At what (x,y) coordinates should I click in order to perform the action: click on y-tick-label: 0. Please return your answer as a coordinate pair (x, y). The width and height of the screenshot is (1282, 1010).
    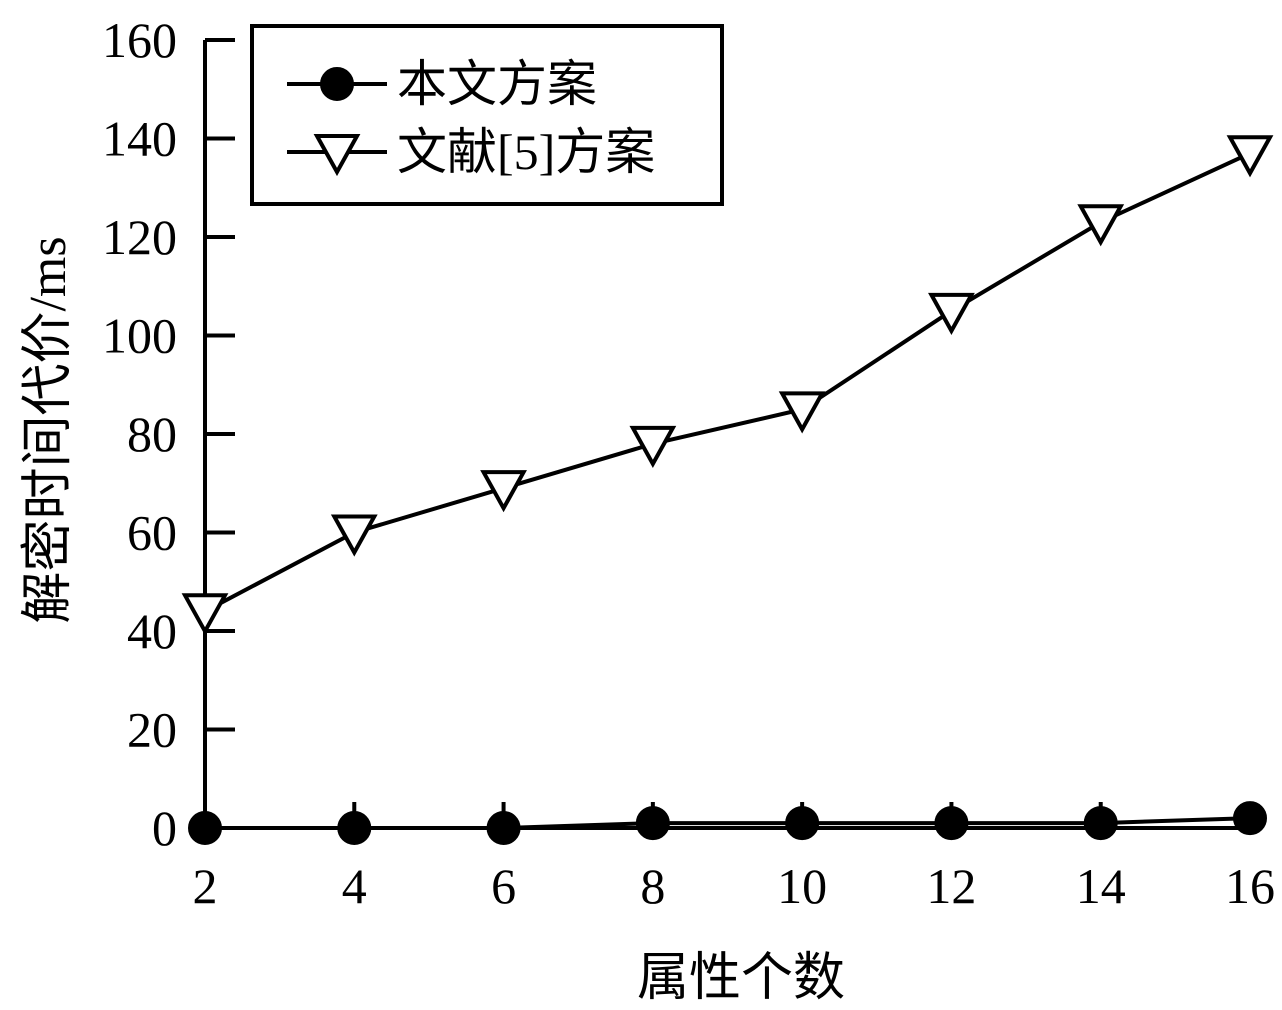
    Looking at the image, I should click on (164, 828).